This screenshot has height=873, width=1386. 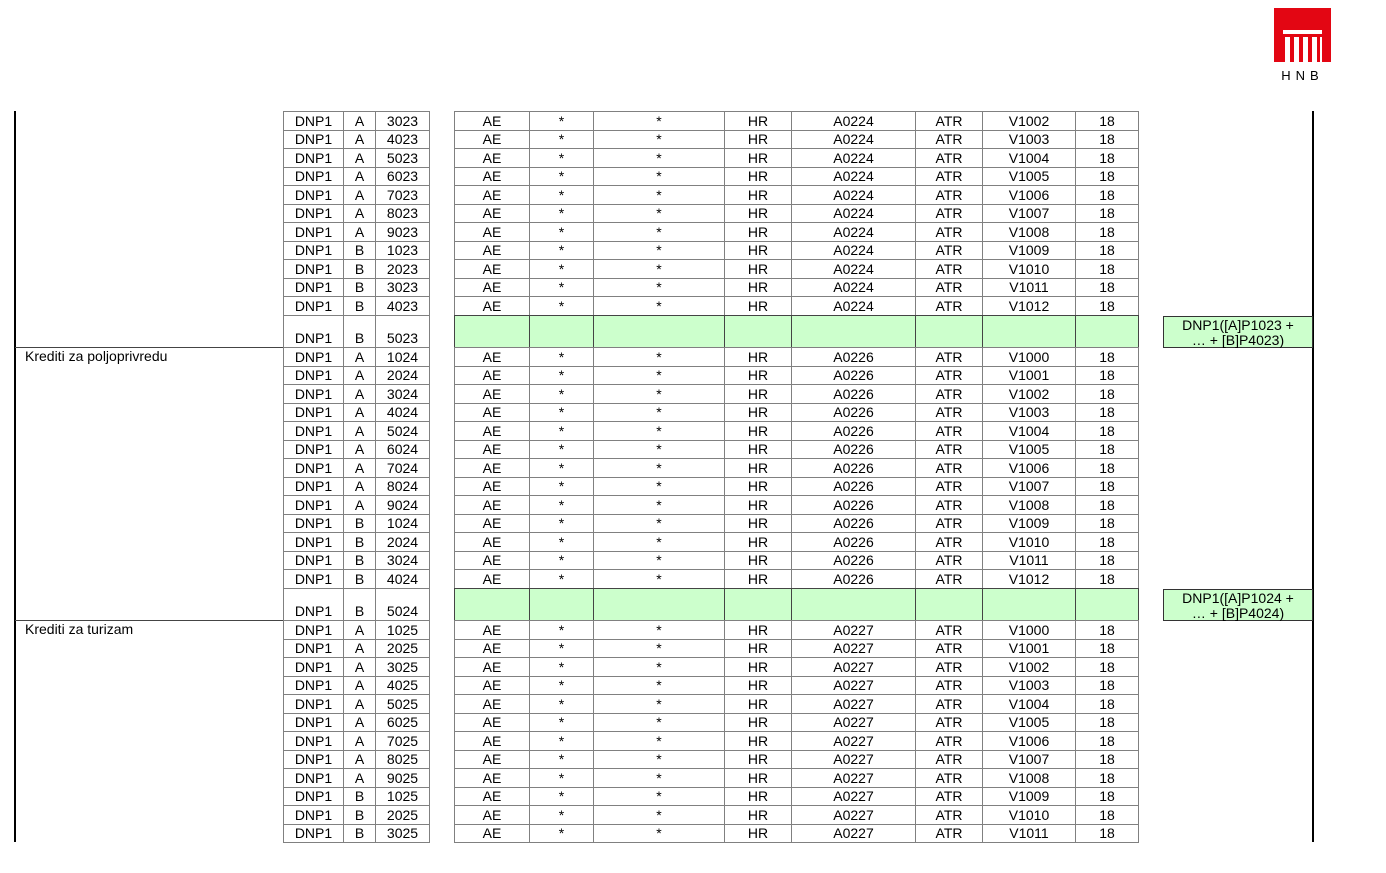 What do you see at coordinates (402, 604) in the screenshot?
I see `table-cell-code: 5024` at bounding box center [402, 604].